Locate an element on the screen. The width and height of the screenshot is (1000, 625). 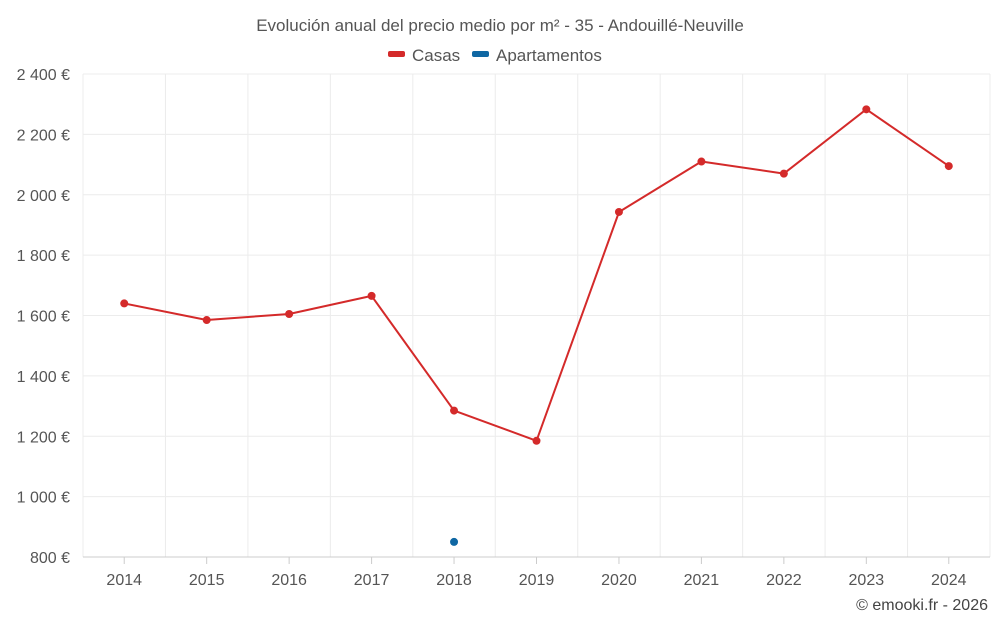
legend-label-casas: Casas is located at coordinates (436, 55).